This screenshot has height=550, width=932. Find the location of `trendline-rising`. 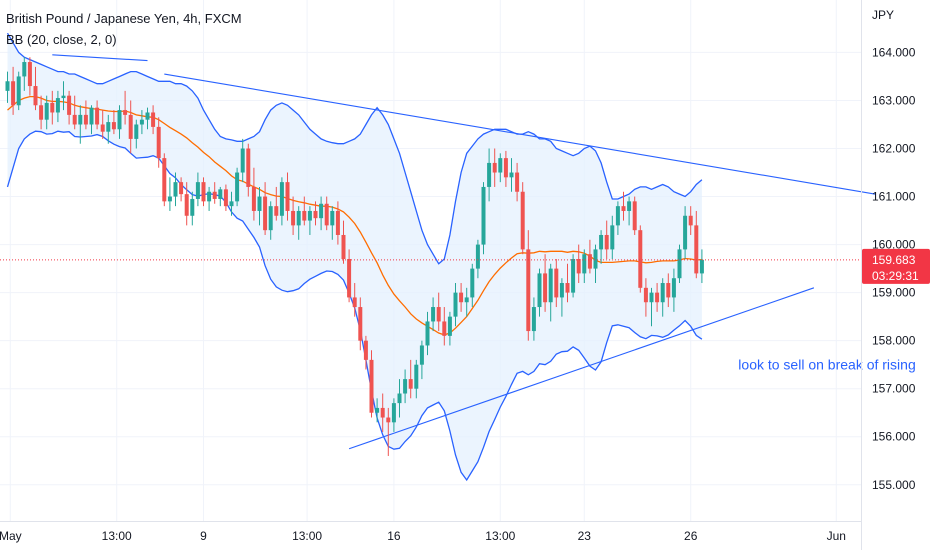

trendline-rising is located at coordinates (581, 368).